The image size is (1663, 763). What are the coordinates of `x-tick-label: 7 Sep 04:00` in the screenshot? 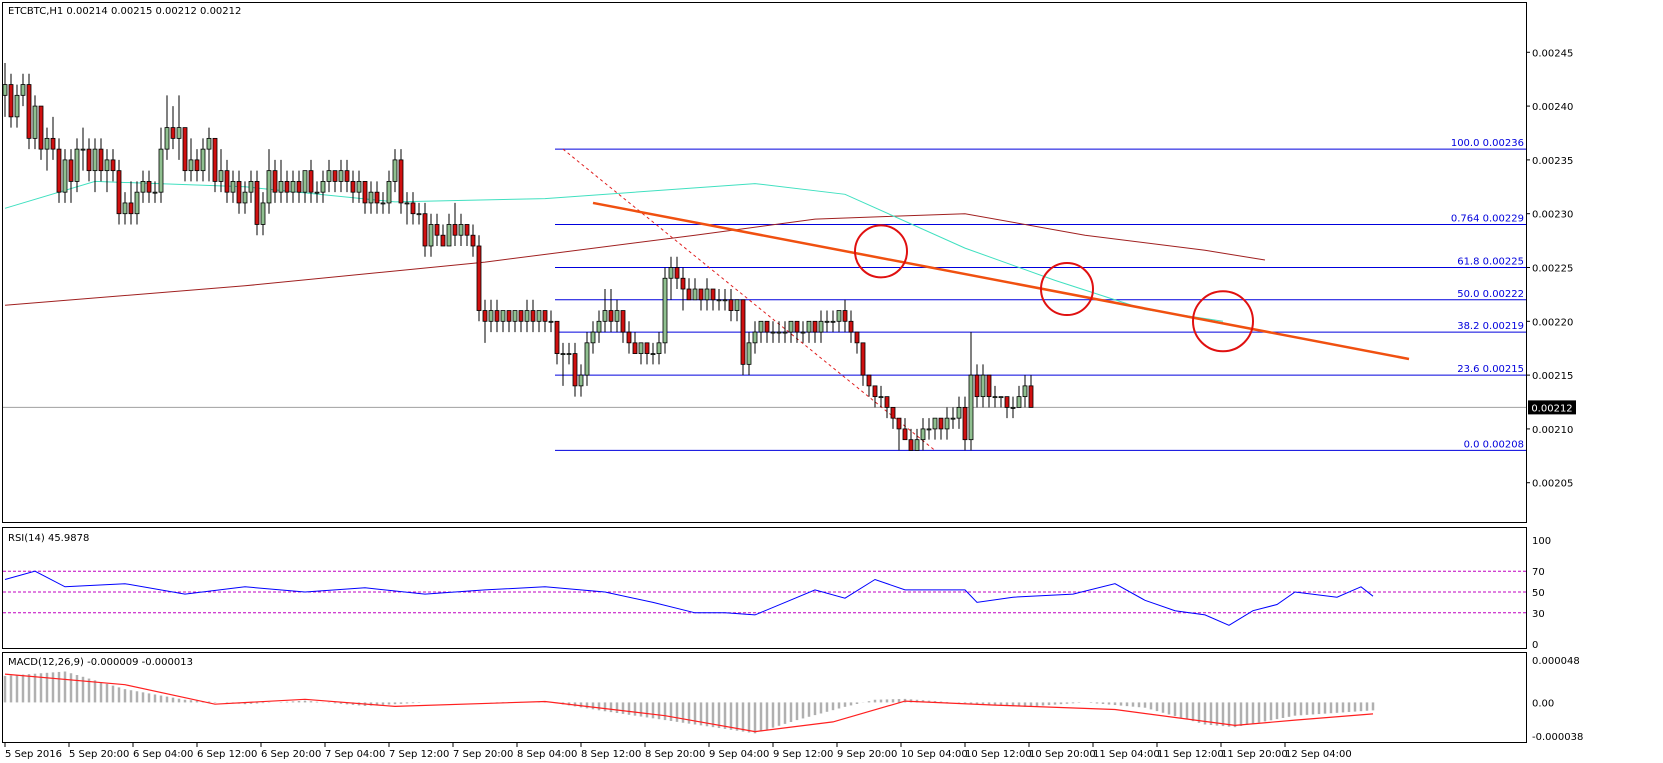 It's located at (355, 754).